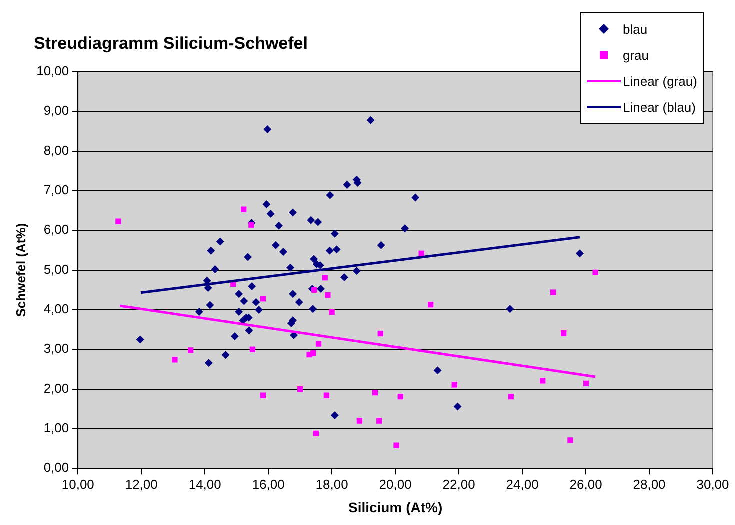  What do you see at coordinates (586, 484) in the screenshot?
I see `x-tick-label: 26,00` at bounding box center [586, 484].